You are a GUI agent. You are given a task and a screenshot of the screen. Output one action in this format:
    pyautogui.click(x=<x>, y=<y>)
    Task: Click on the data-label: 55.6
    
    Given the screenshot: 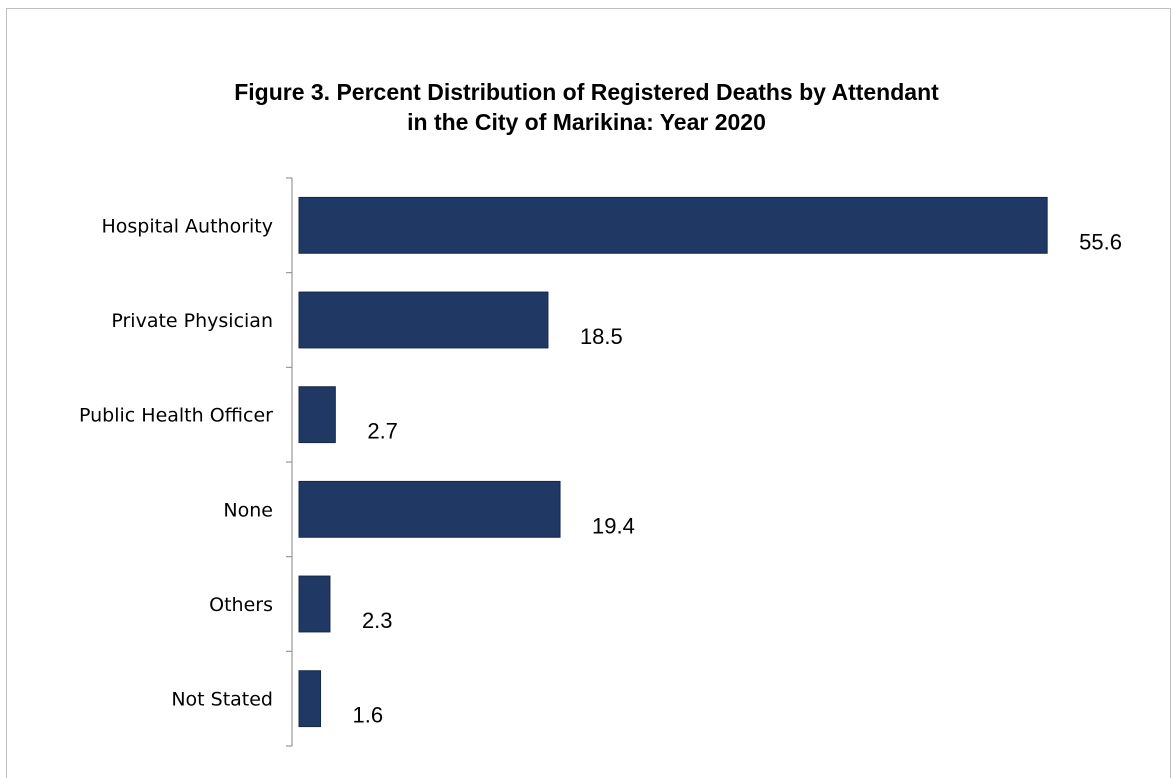 What is the action you would take?
    pyautogui.click(x=1100, y=241)
    